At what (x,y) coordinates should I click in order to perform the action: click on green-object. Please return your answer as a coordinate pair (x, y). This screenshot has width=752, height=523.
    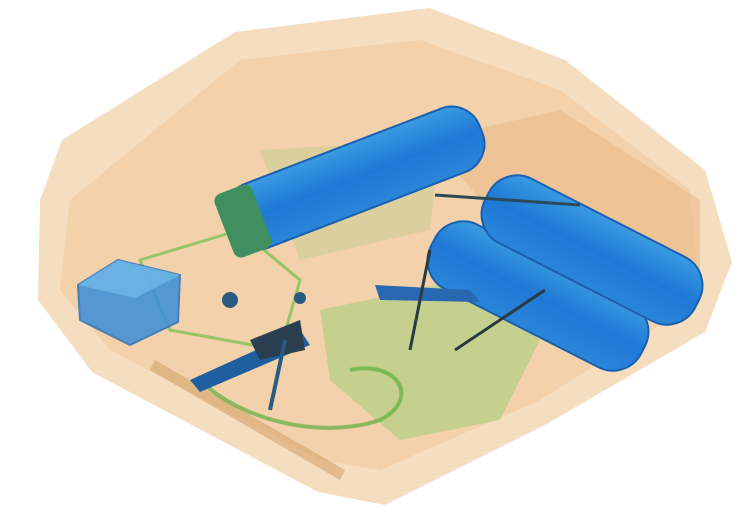
    Looking at the image, I should click on (430, 360).